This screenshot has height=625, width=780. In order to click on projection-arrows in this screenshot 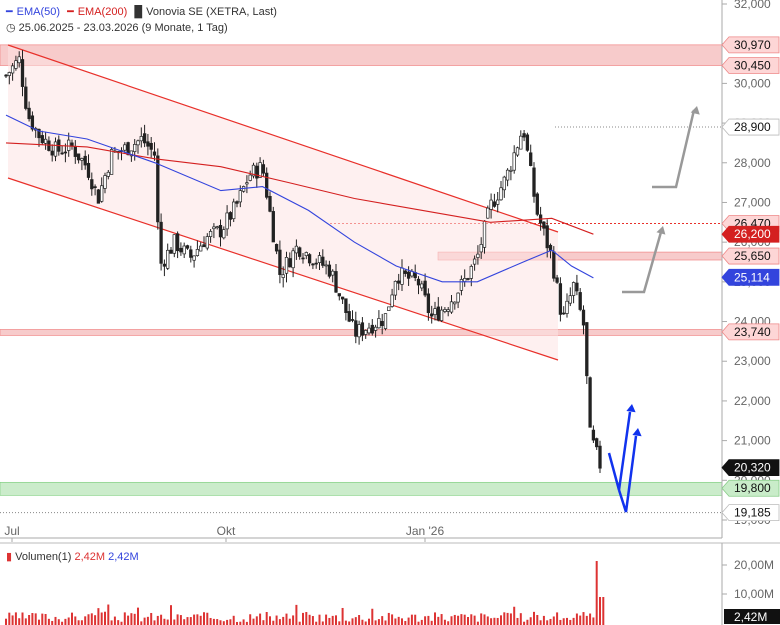, I will do `click(653, 309)`.